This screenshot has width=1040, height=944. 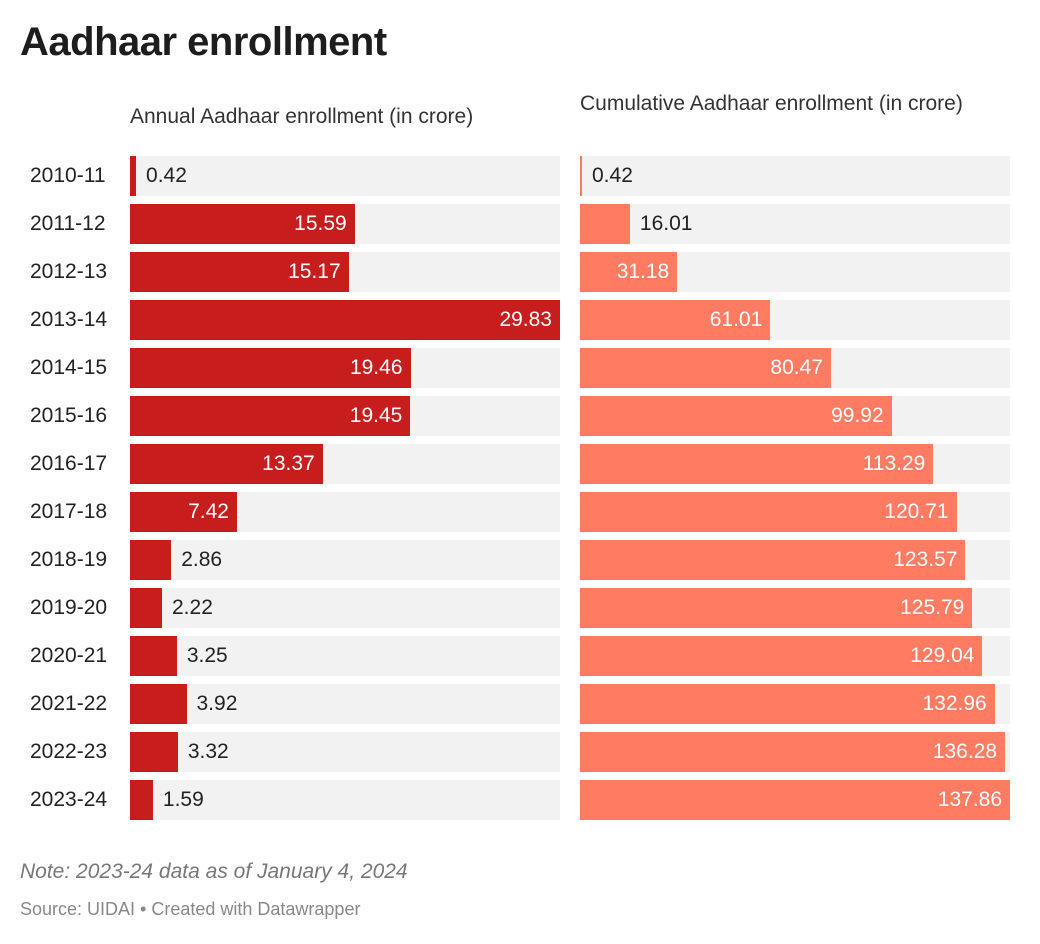 I want to click on category-label: 2012-13, so click(x=69, y=271).